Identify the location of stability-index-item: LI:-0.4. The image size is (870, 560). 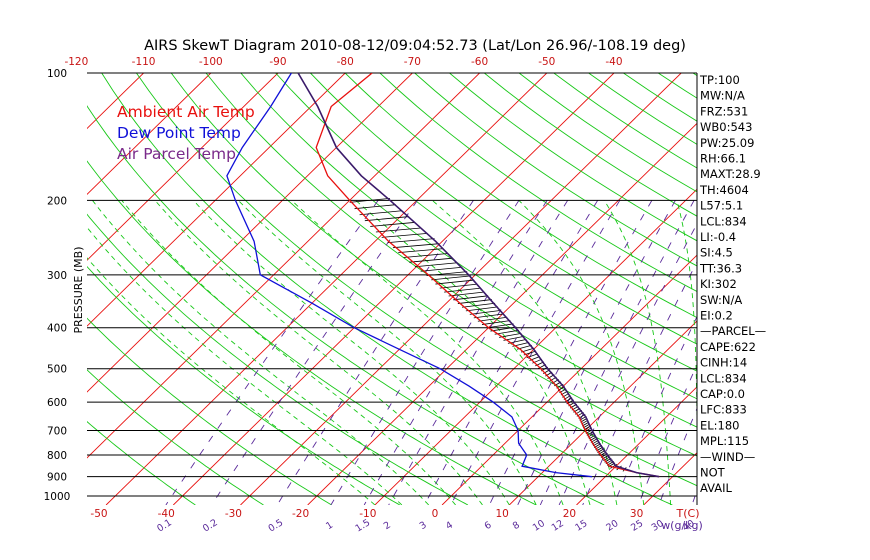
(718, 237).